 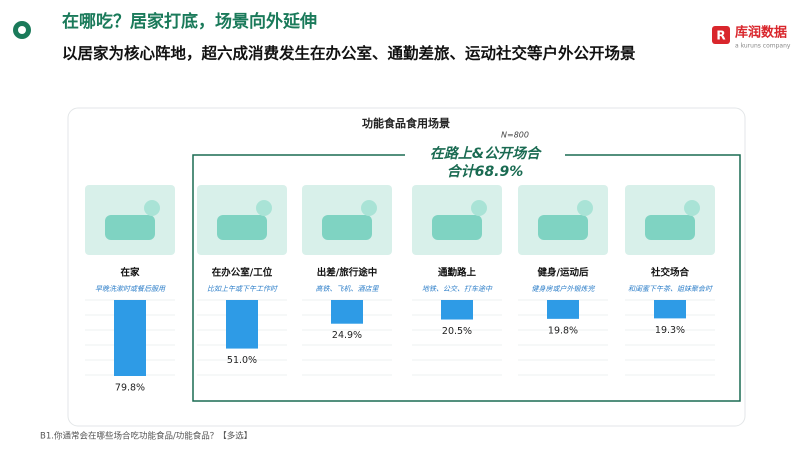 I want to click on category-label: 在家, so click(x=130, y=273).